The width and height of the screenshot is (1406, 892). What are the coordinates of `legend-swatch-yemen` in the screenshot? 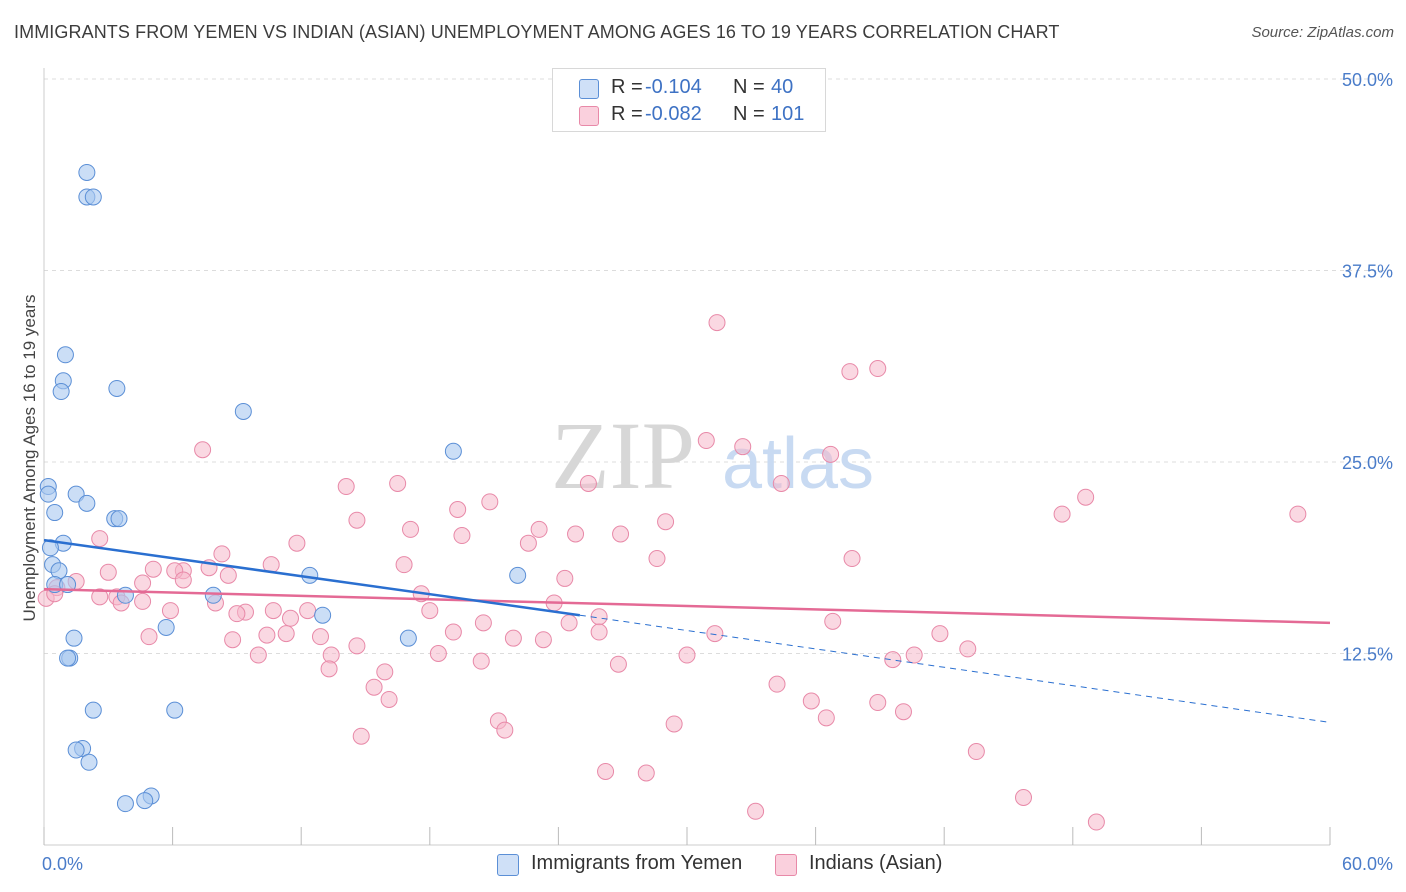 It's located at (589, 89).